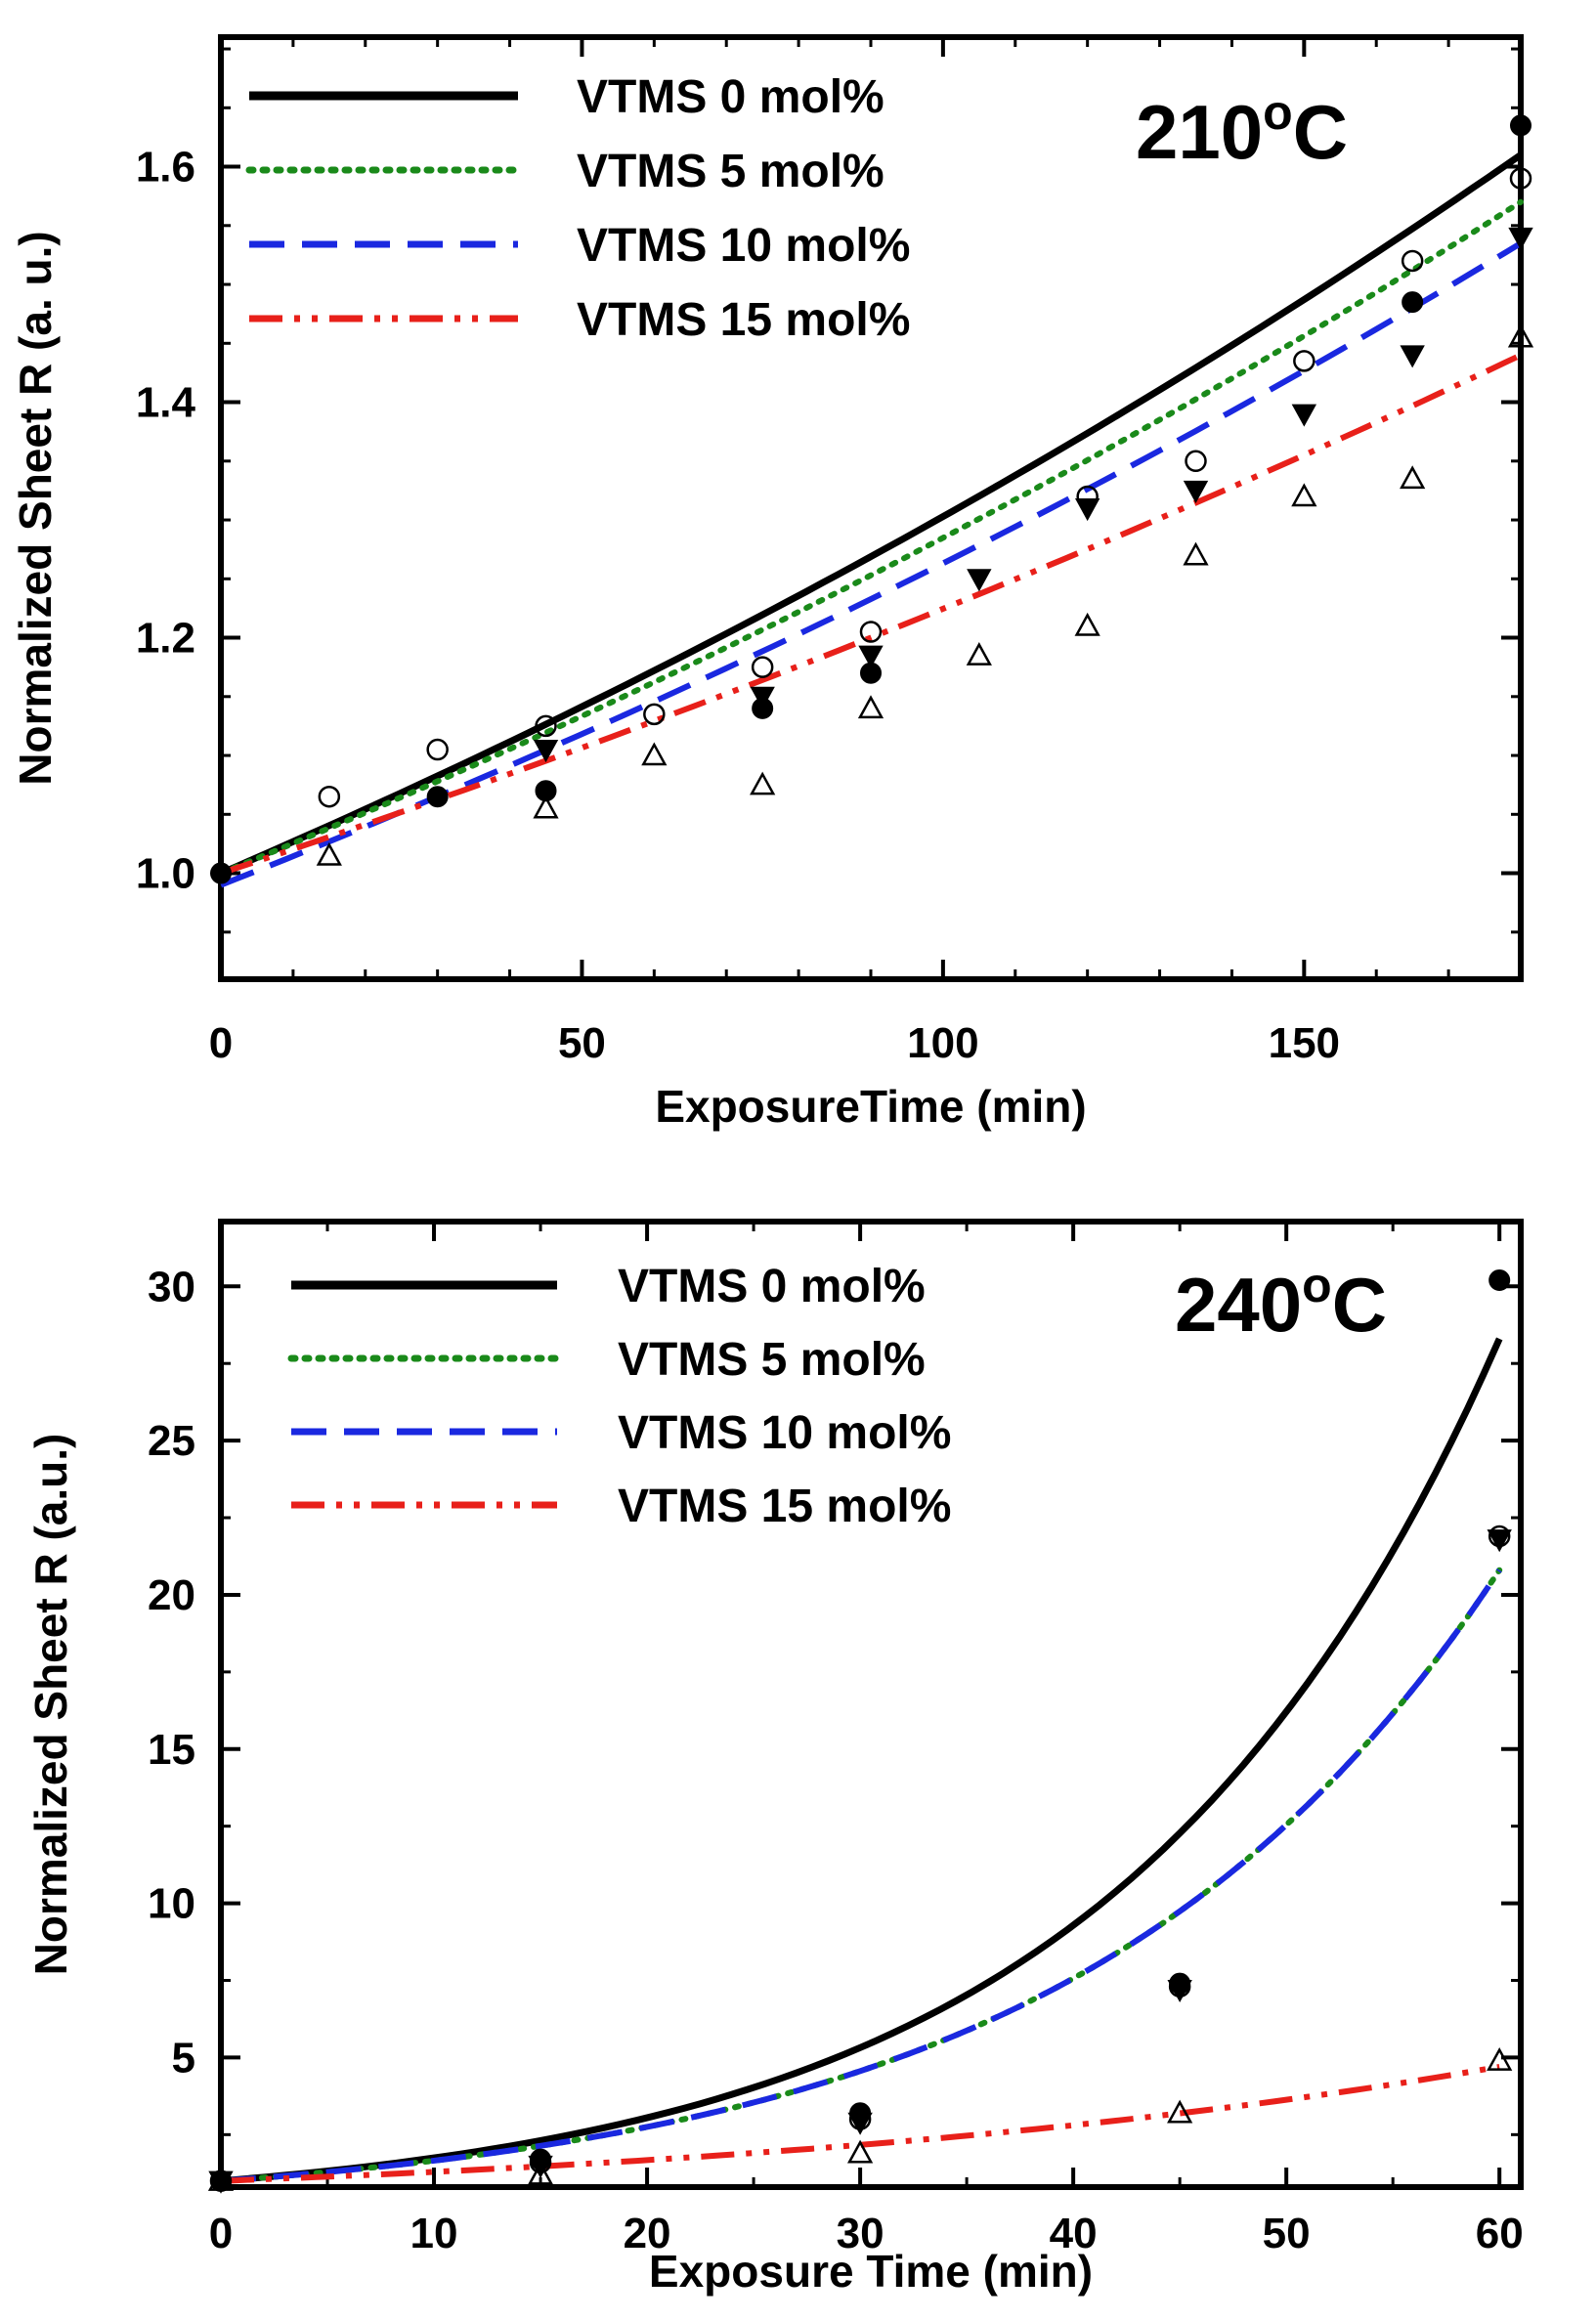 The width and height of the screenshot is (1596, 2320). Describe the element at coordinates (860, 2233) in the screenshot. I see `x-tick-label: 30` at that location.